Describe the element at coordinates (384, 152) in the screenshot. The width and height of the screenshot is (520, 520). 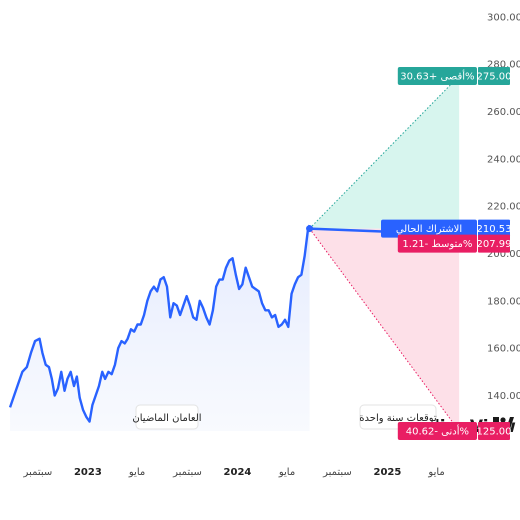
I see `forecast-max-line` at that location.